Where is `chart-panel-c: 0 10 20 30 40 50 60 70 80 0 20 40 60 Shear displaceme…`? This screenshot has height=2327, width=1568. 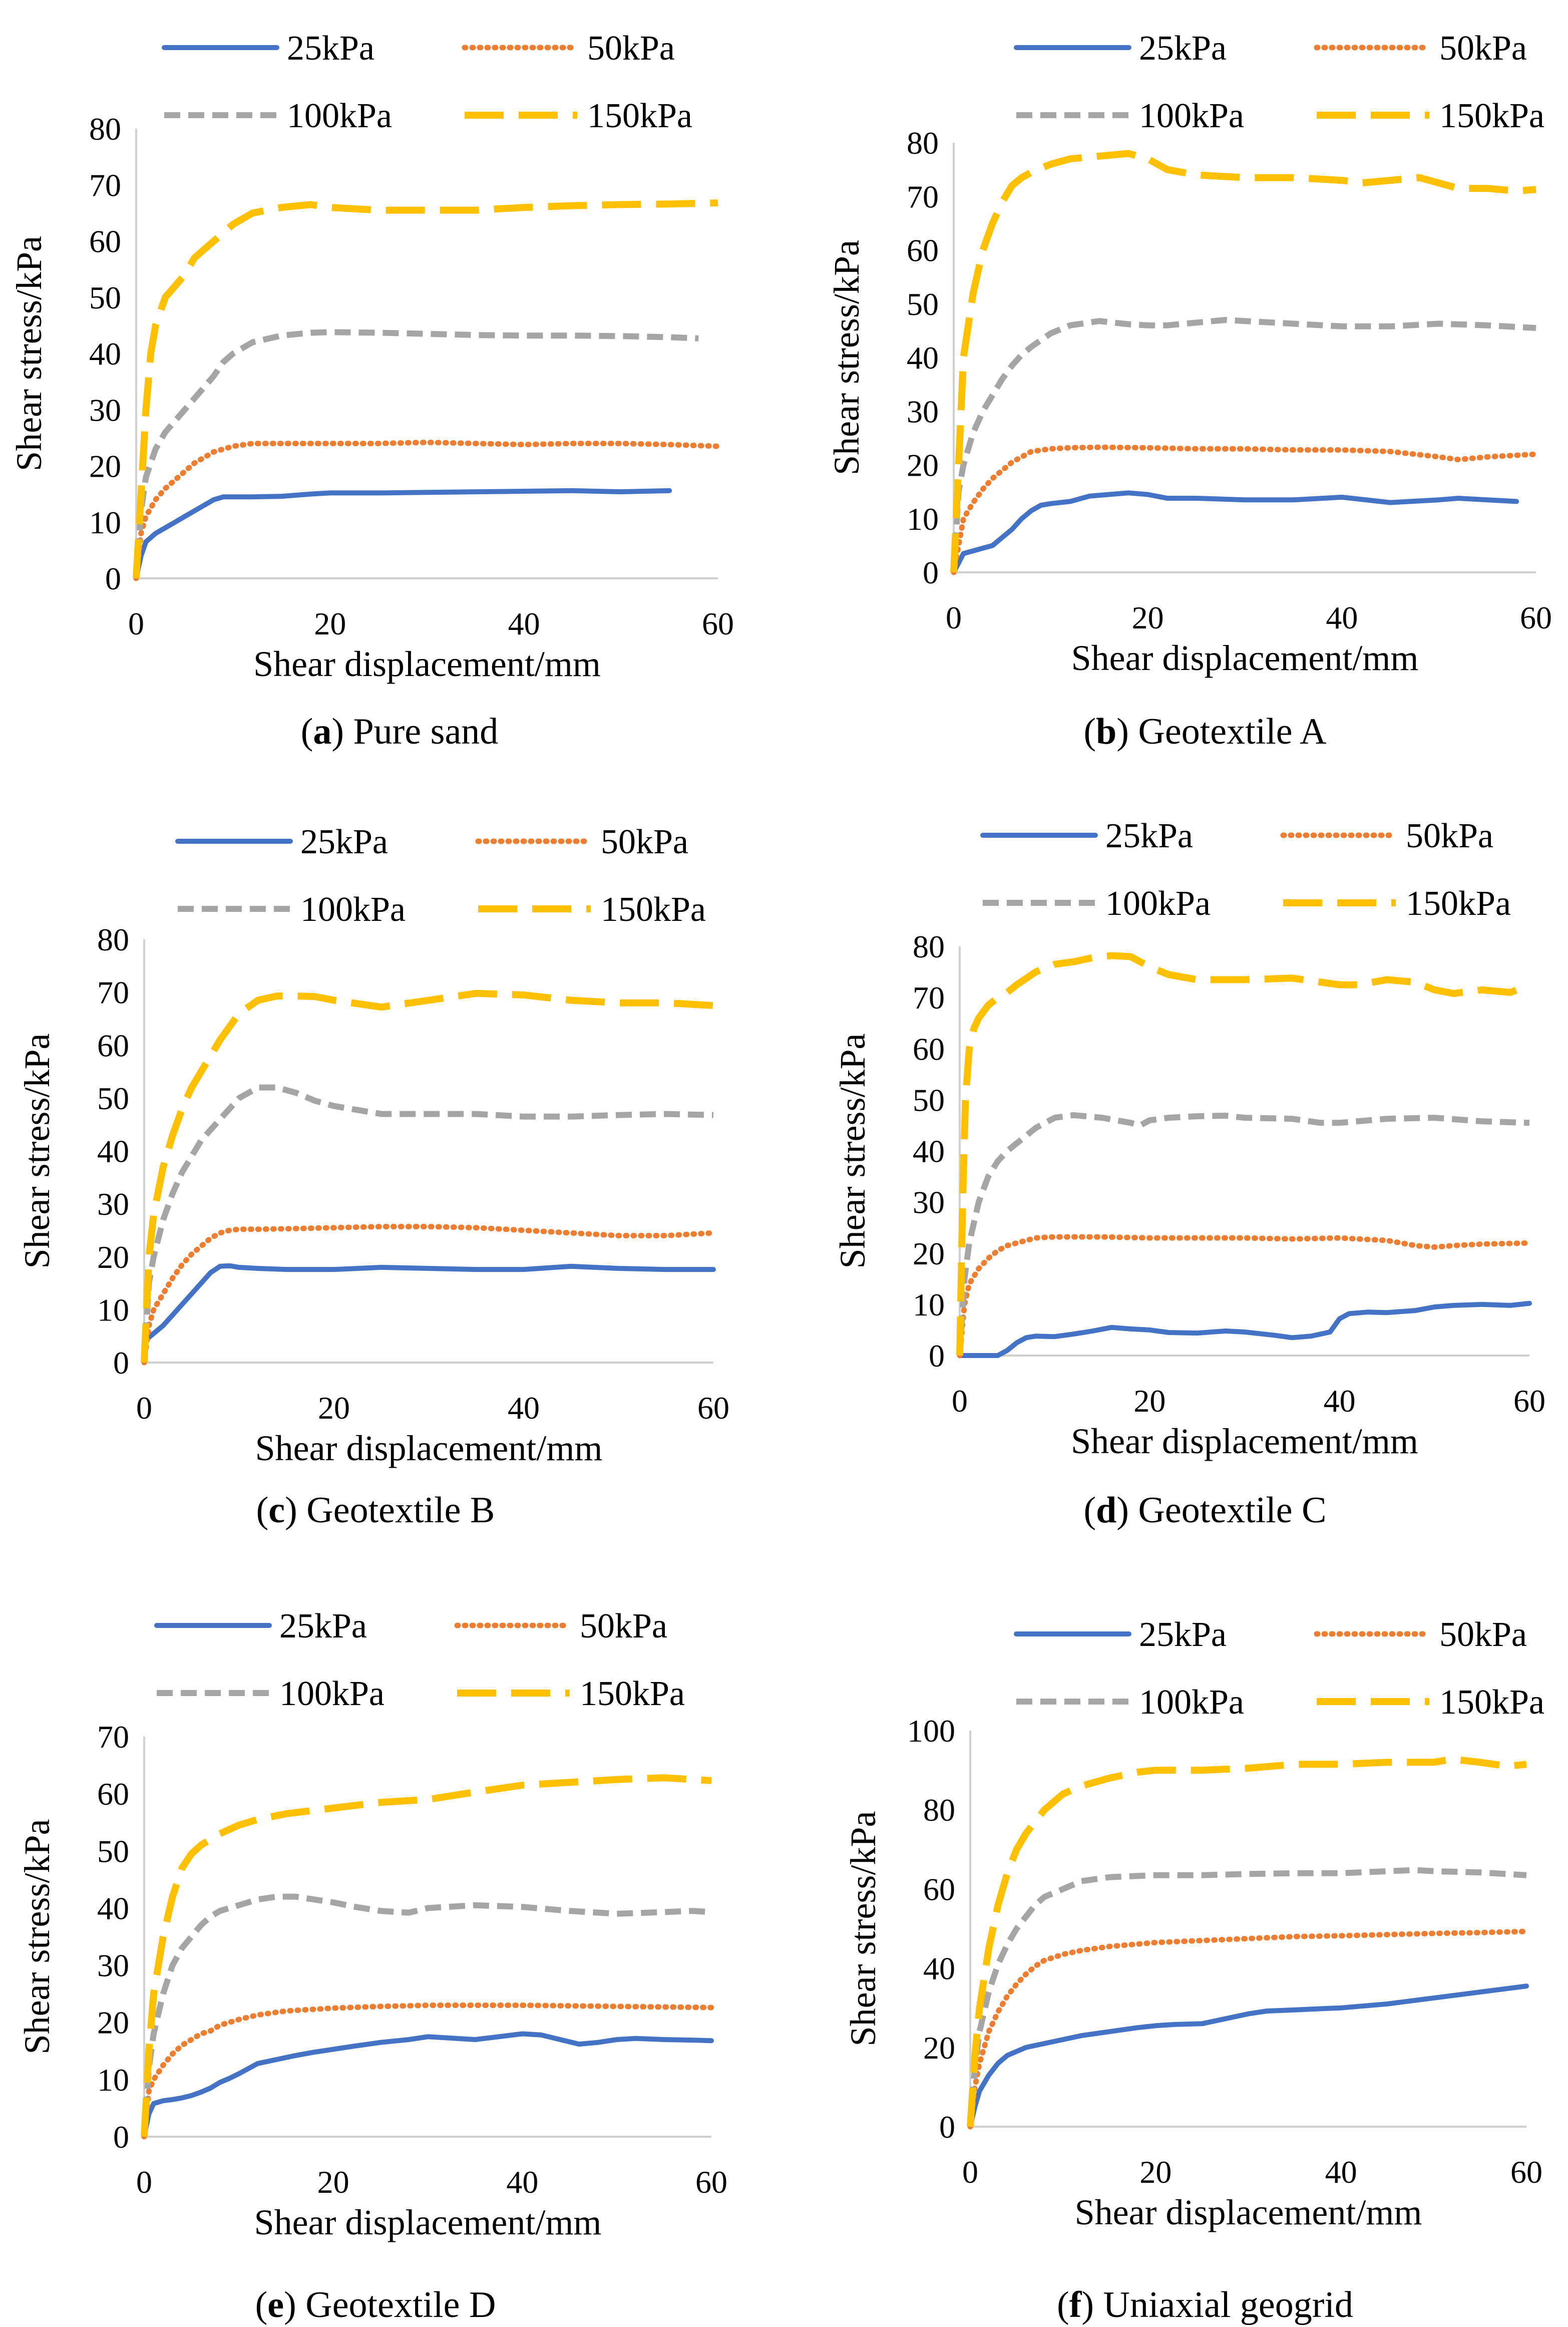
chart-panel-c: 0 10 20 30 40 50 60 70 80 0 20 40 60 Shear displaceme… is located at coordinates (373, 1177).